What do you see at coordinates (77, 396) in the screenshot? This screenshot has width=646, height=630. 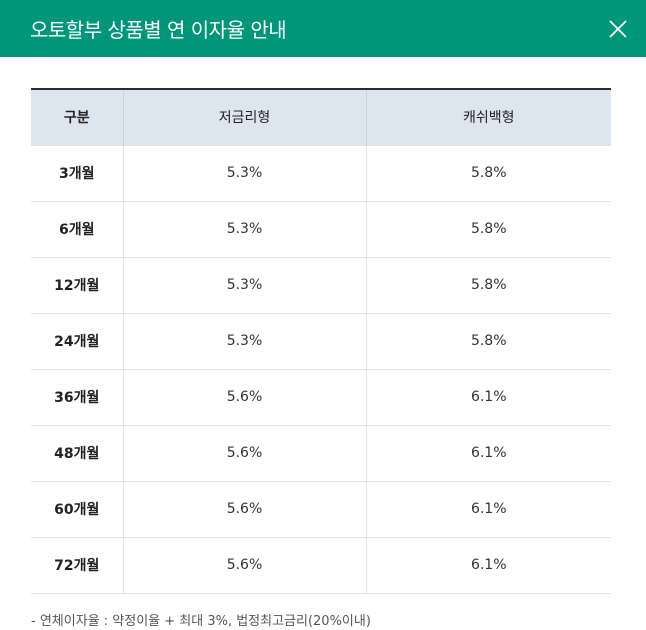 I see `term-cell: 36개월` at bounding box center [77, 396].